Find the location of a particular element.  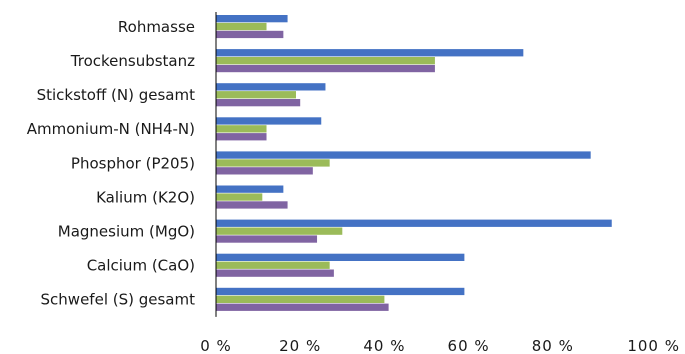

x-tick-label: 80 % is located at coordinates (553, 345).